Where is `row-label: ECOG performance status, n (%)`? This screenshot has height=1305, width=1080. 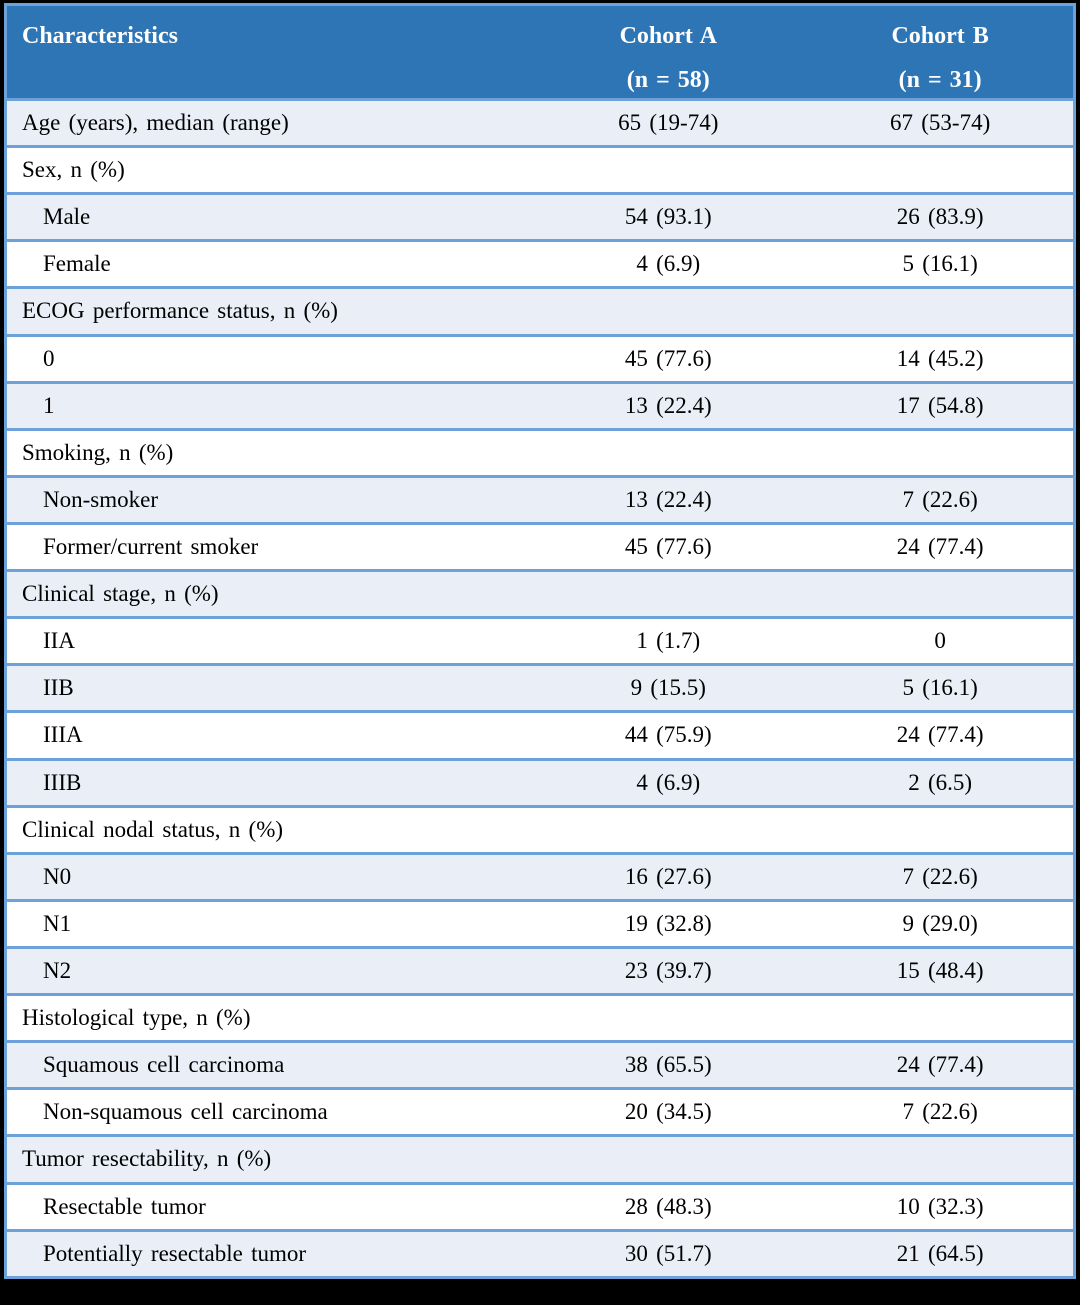 row-label: ECOG performance status, n (%) is located at coordinates (267, 311).